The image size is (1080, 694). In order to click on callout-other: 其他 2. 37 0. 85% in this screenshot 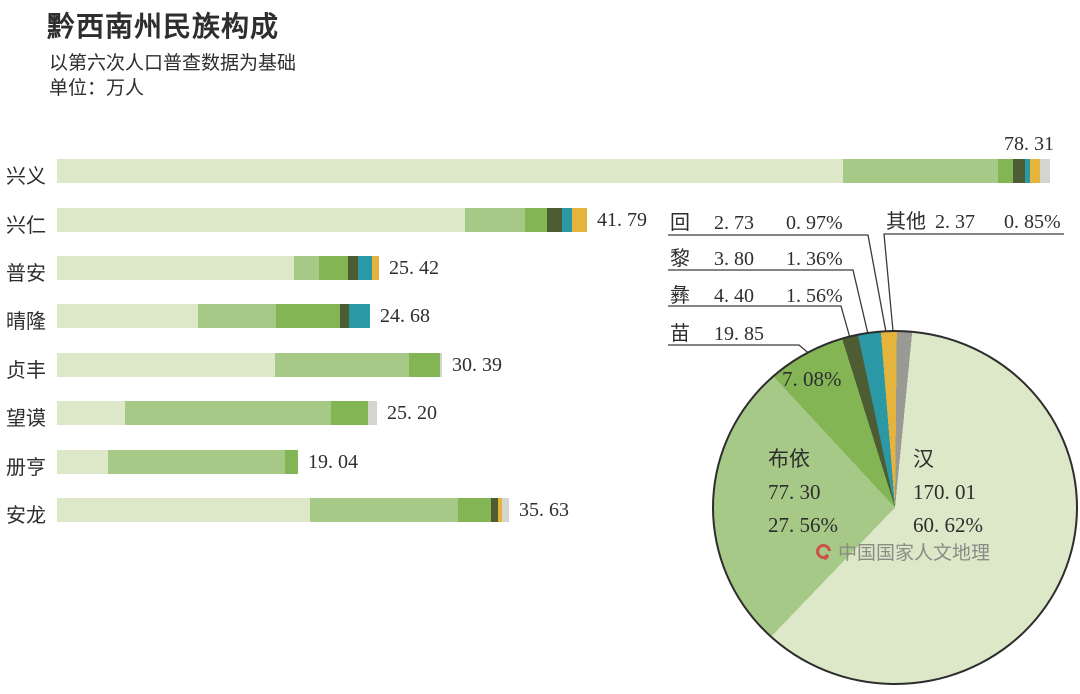, I will do `click(973, 219)`.